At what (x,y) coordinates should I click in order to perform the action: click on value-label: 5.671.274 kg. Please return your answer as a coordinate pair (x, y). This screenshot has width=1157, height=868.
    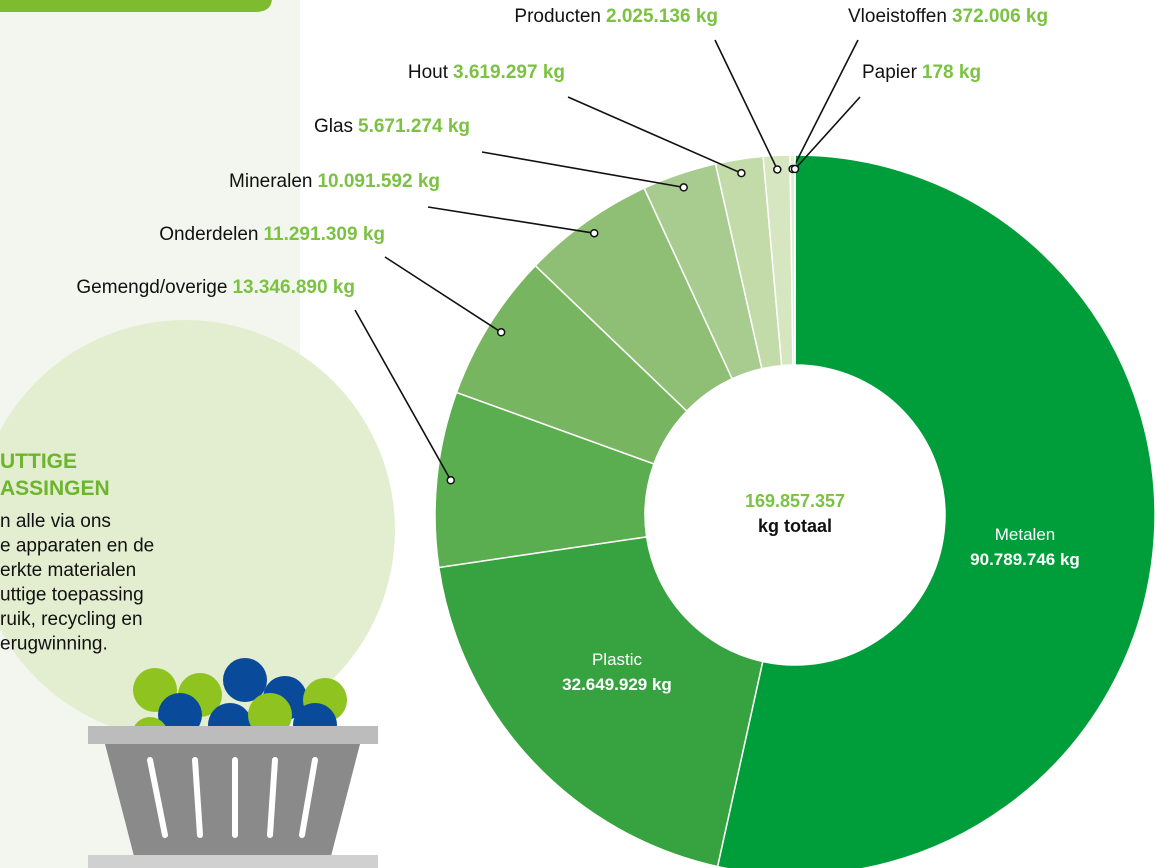
    Looking at the image, I should click on (414, 126).